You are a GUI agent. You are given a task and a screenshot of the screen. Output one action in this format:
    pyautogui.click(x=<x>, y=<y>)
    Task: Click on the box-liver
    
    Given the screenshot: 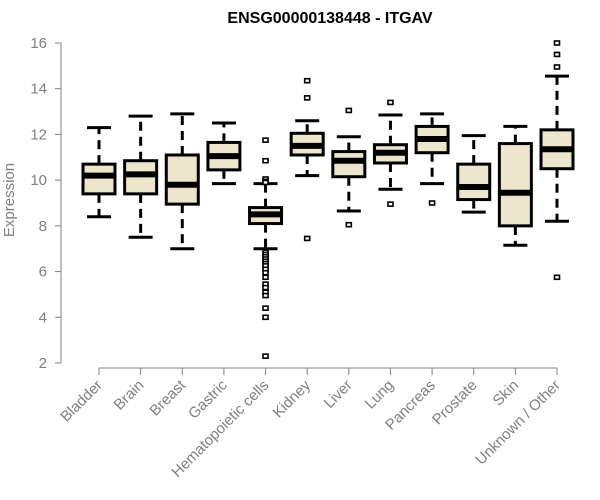 What is the action you would take?
    pyautogui.click(x=349, y=167)
    